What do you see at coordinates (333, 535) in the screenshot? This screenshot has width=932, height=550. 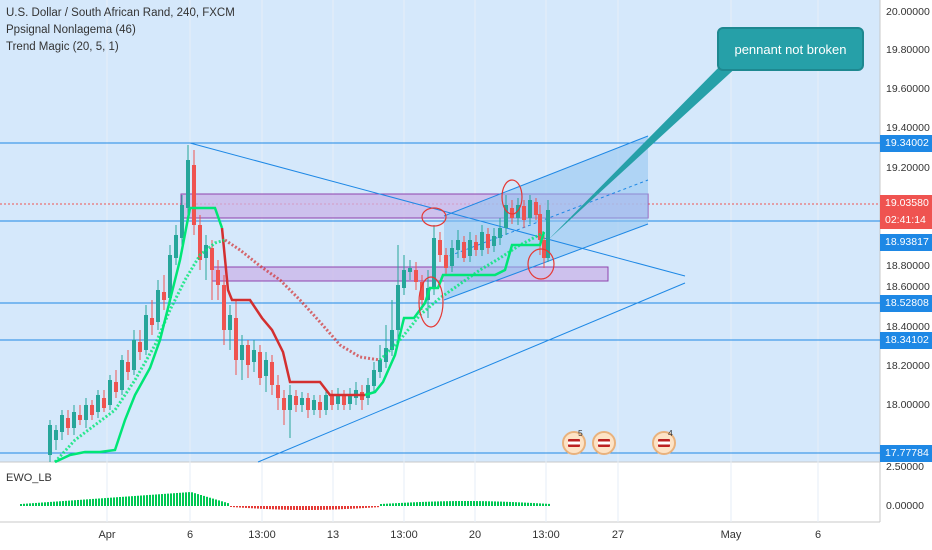 I see `time-tick: 13` at bounding box center [333, 535].